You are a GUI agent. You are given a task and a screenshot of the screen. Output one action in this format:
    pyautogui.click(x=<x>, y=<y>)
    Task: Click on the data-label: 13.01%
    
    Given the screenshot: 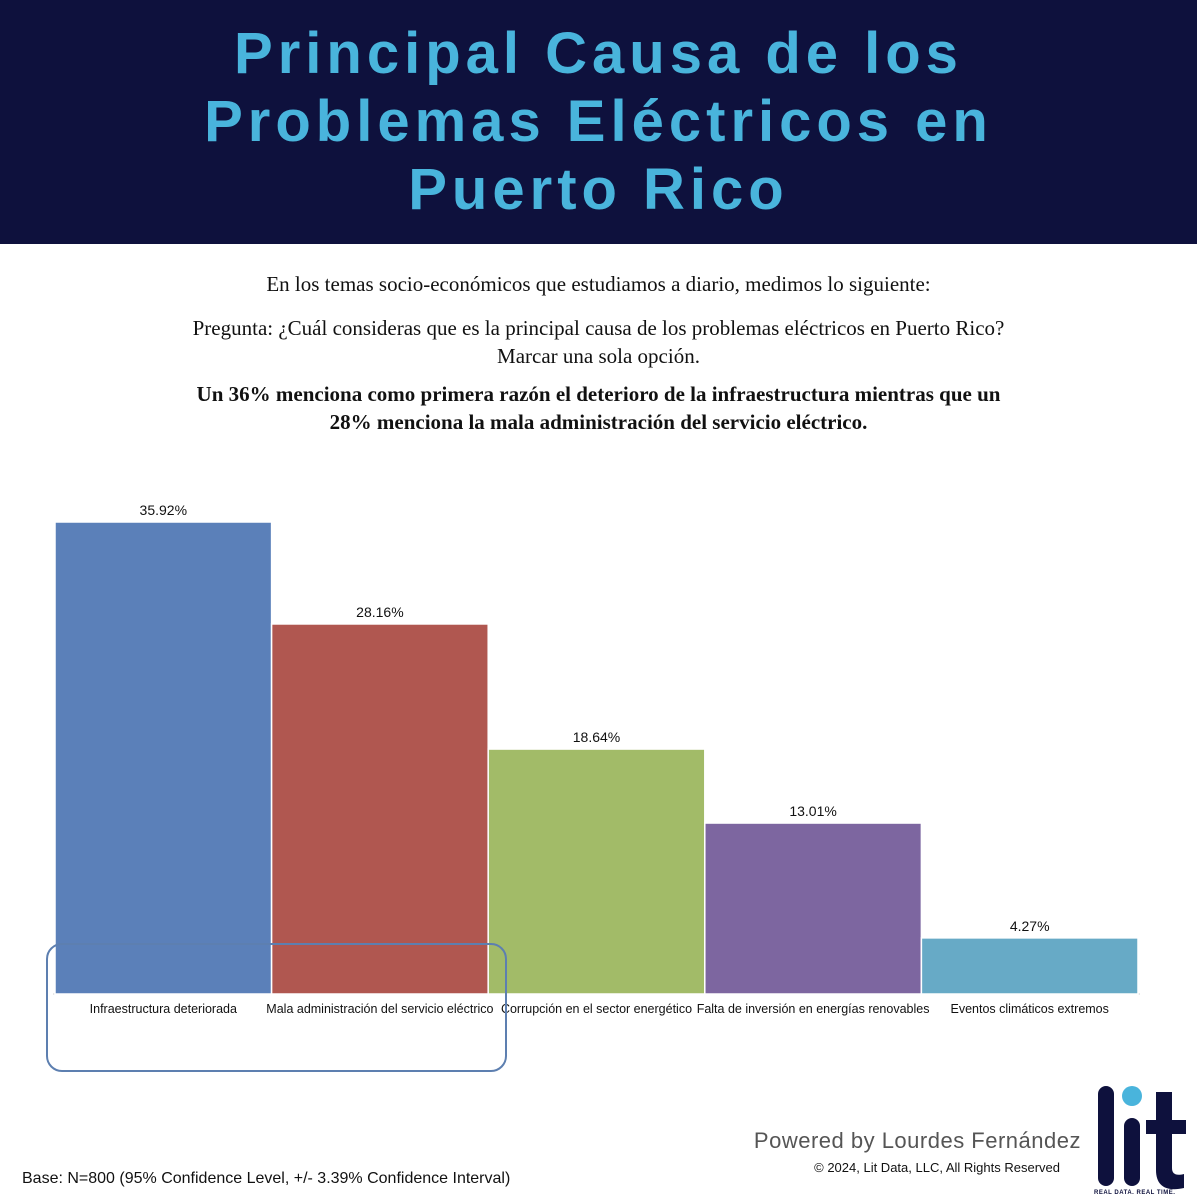 What is the action you would take?
    pyautogui.click(x=812, y=811)
    